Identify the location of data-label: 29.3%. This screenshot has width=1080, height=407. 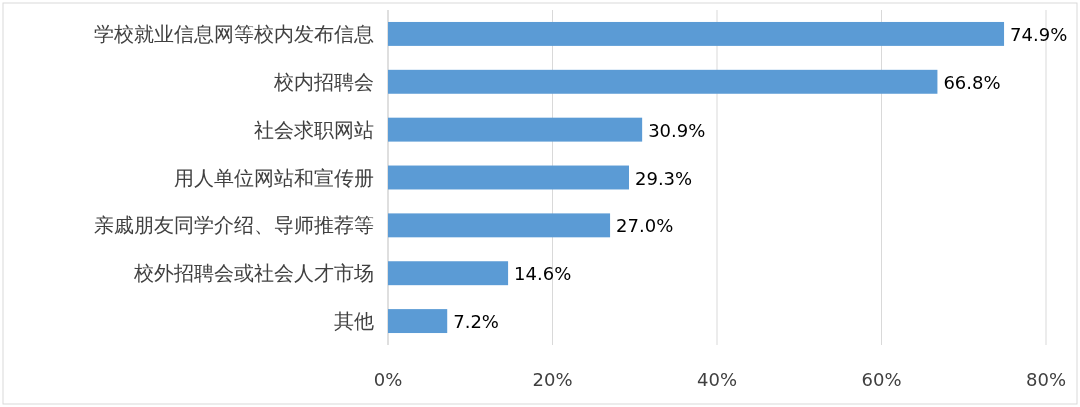
(663, 178).